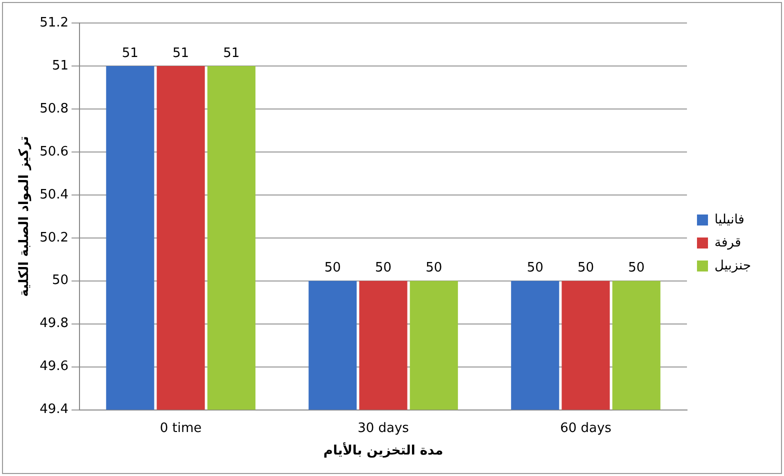  I want to click on x-axis-title: مدة التخزين بالأيام, so click(383, 450).